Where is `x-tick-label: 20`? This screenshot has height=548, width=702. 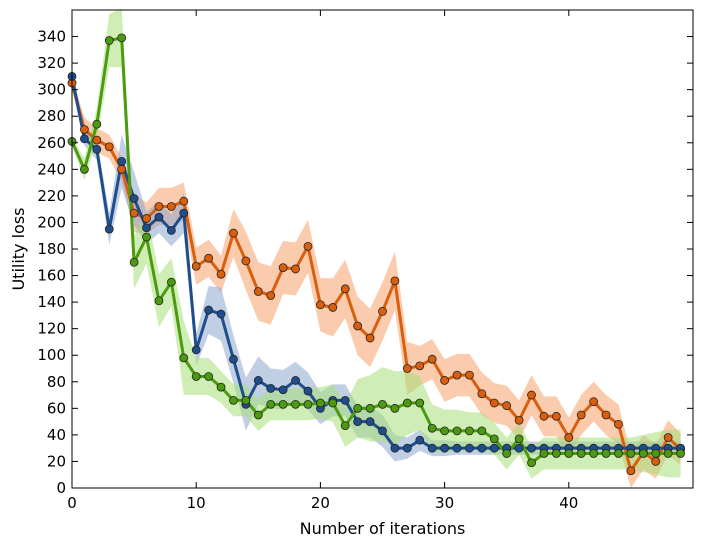
x-tick-label: 20 is located at coordinates (320, 503).